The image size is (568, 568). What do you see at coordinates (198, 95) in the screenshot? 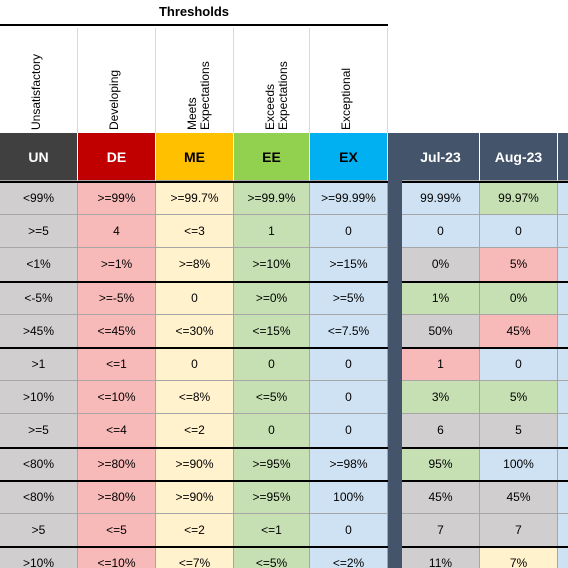
I see `level-label: Meets Expectations` at bounding box center [198, 95].